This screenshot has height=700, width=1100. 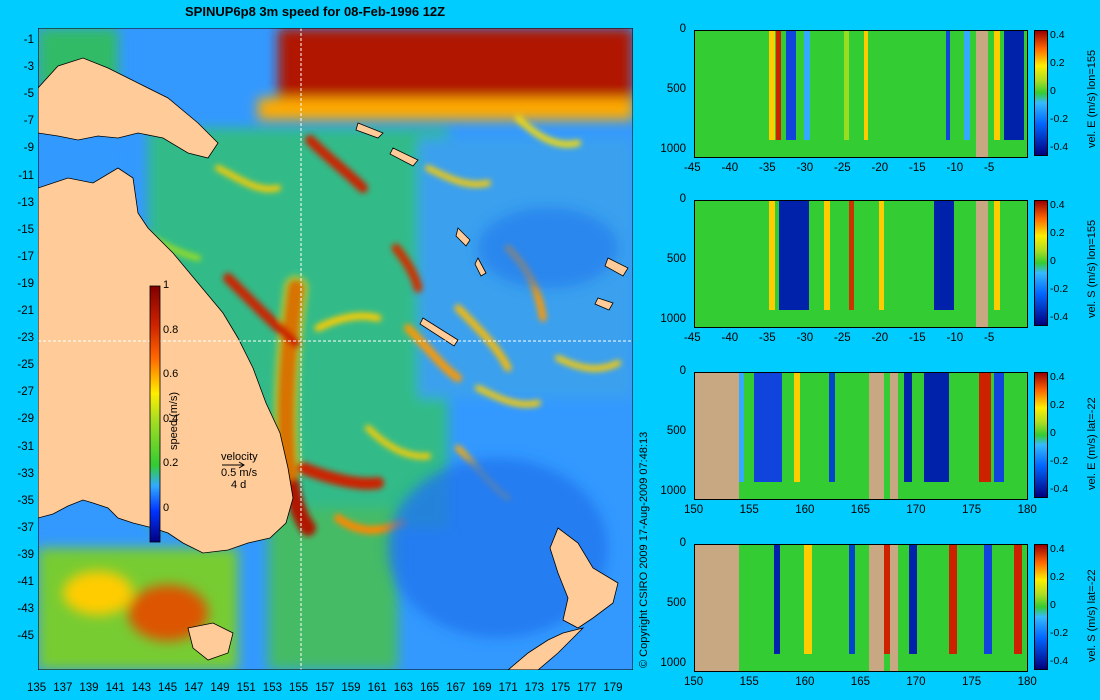 What do you see at coordinates (220, 688) in the screenshot?
I see `lon-label: 149` at bounding box center [220, 688].